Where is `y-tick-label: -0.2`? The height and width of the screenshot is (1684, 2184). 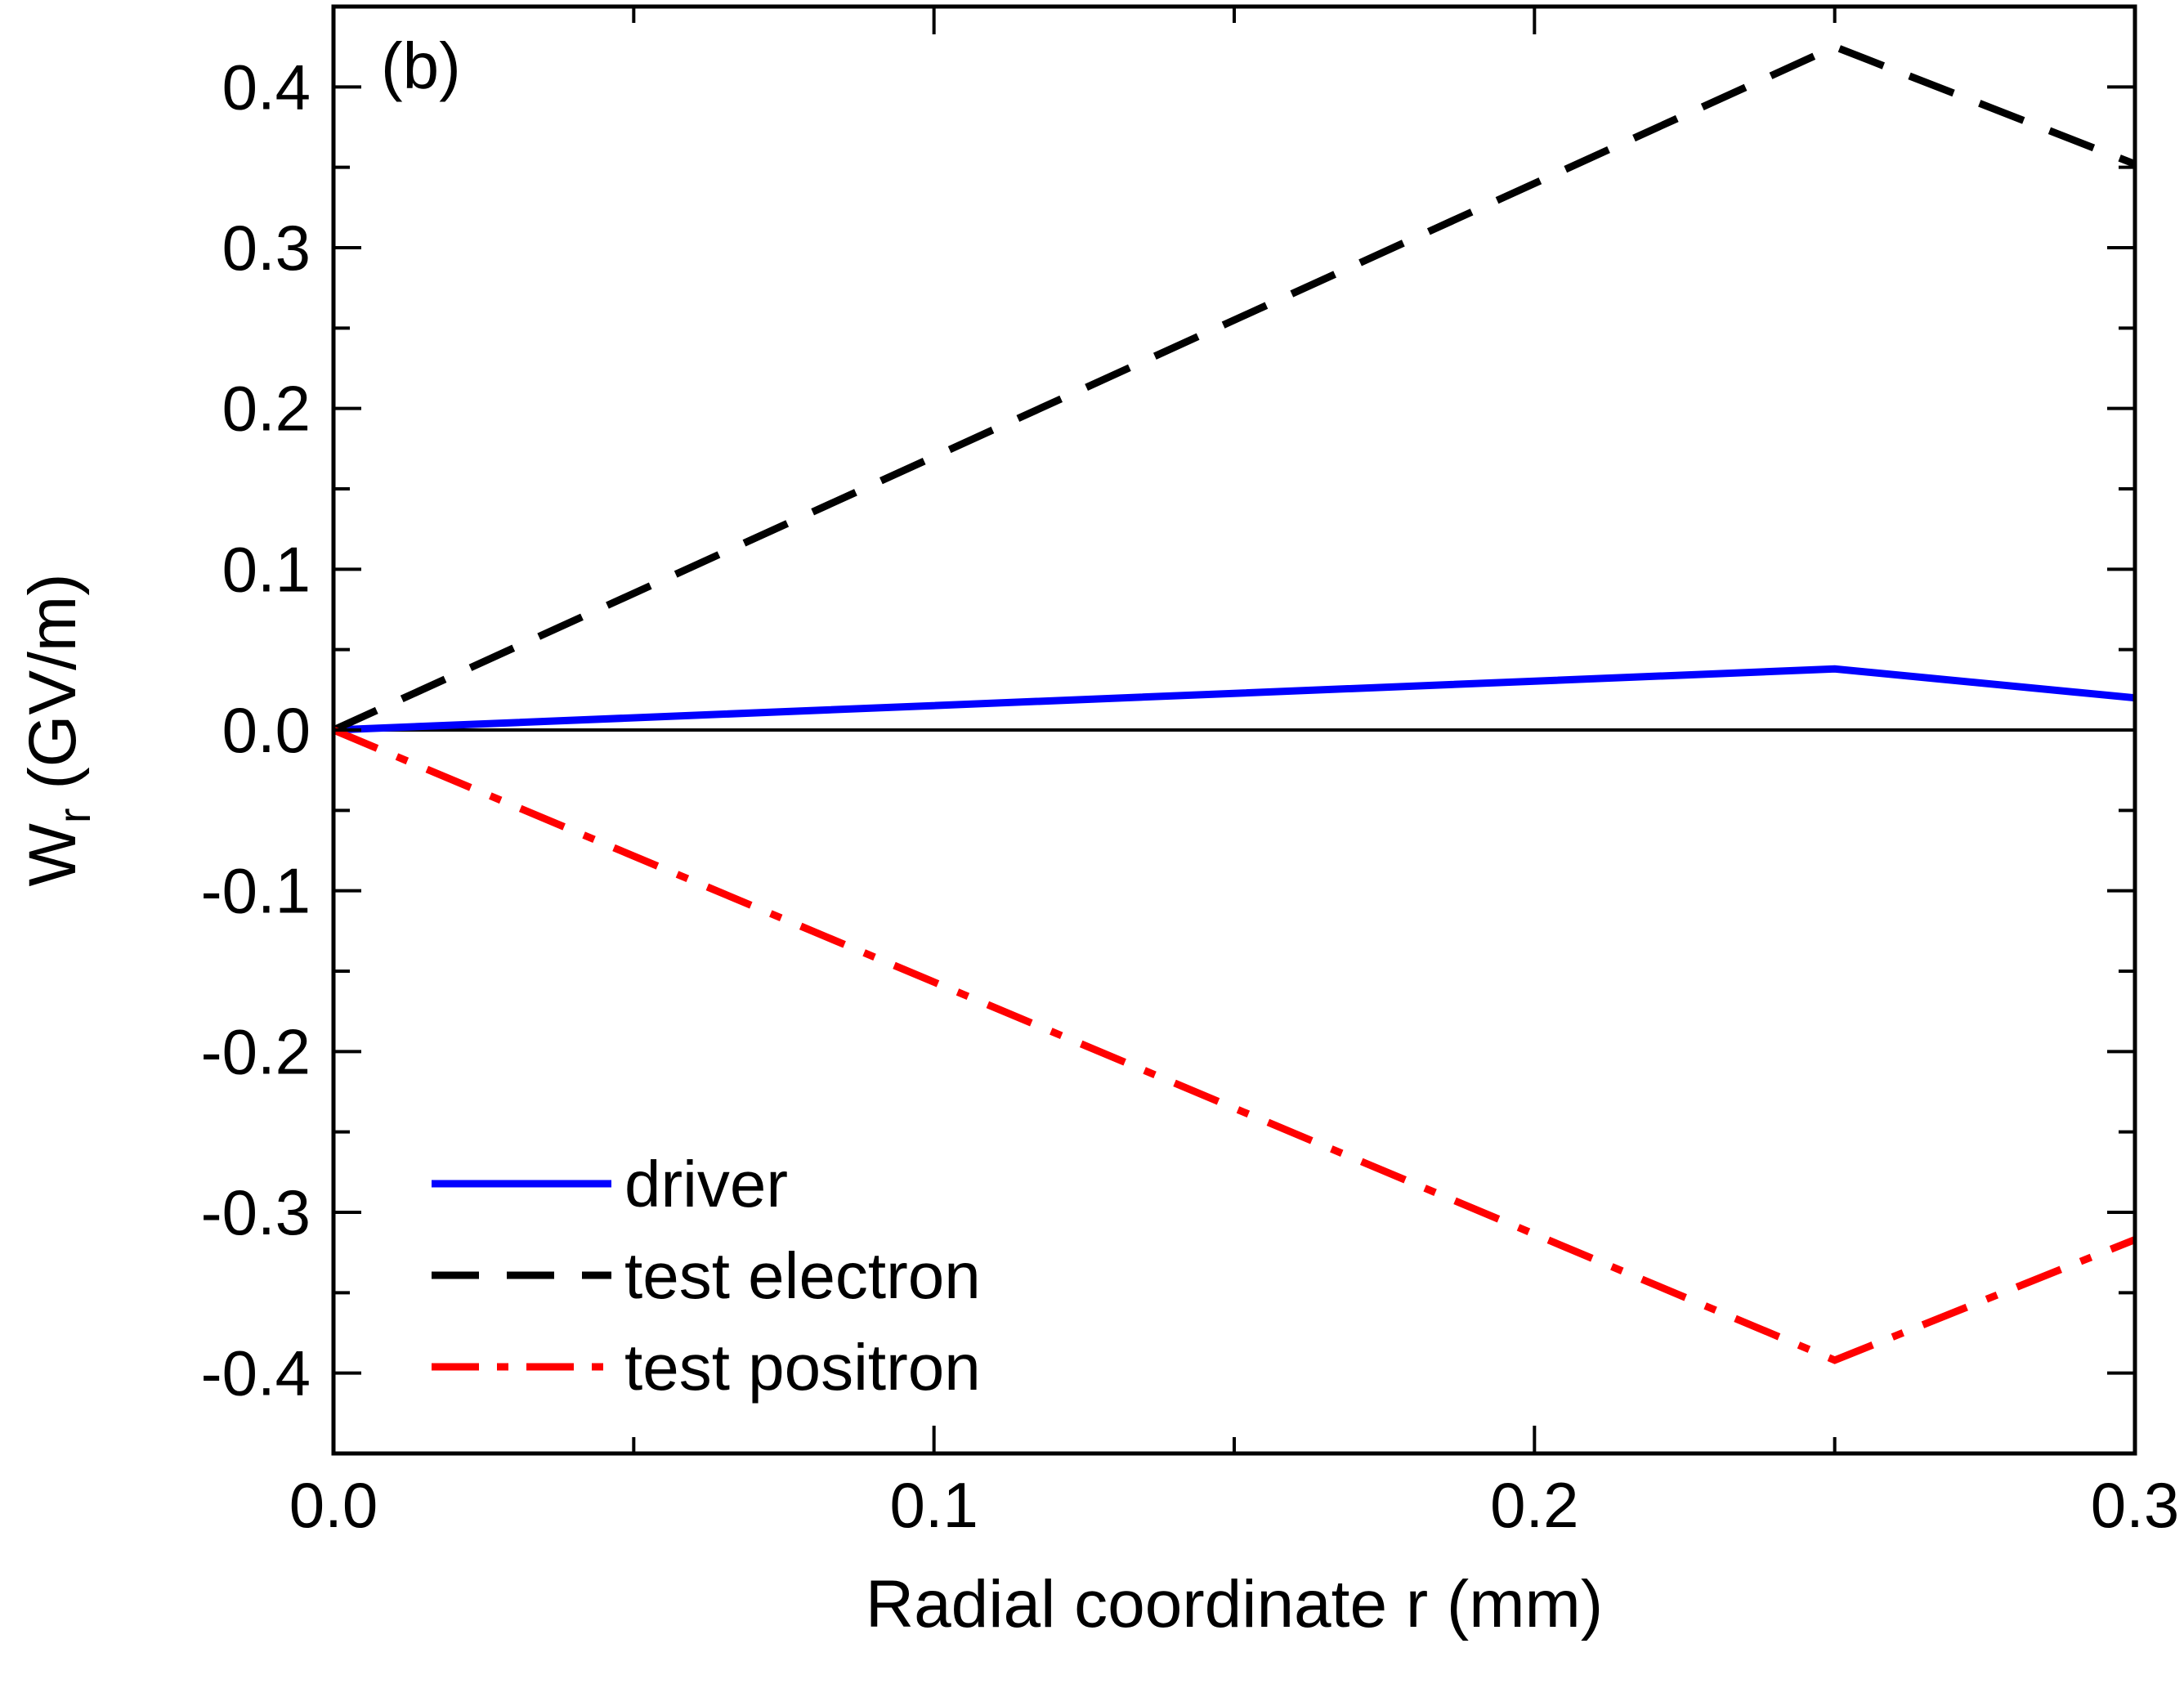 y-tick-label: -0.2 is located at coordinates (256, 1051).